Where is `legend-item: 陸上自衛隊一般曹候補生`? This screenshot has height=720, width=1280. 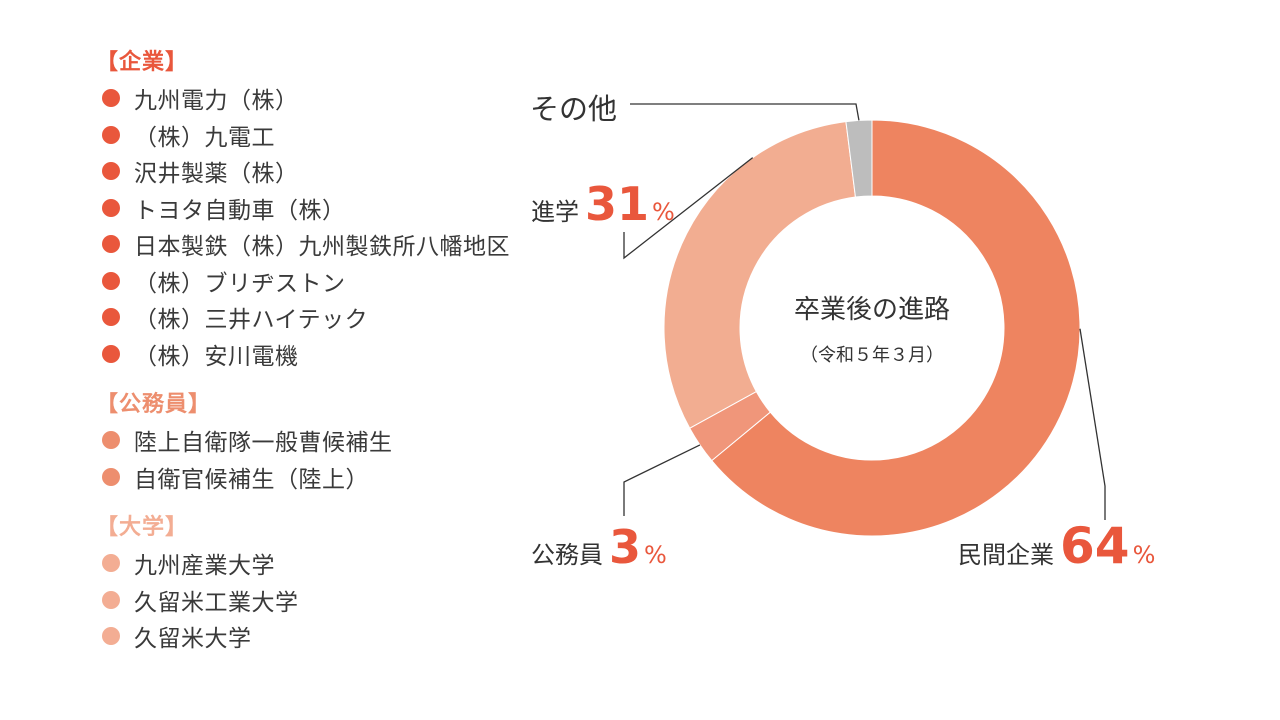 legend-item: 陸上自衛隊一般曹候補生 is located at coordinates (316, 440).